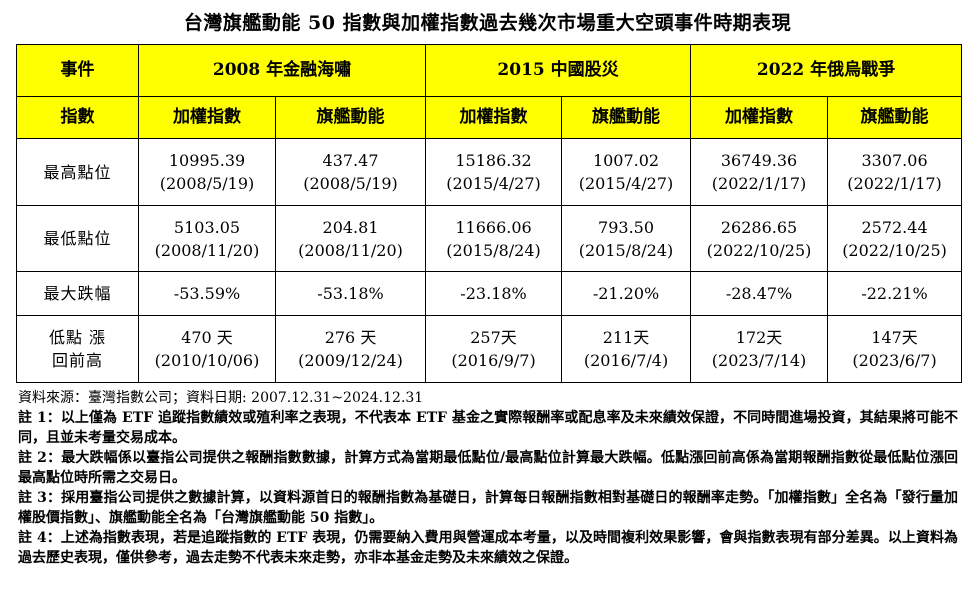  What do you see at coordinates (350, 293) in the screenshot?
I see `table-cell: -53.18%` at bounding box center [350, 293].